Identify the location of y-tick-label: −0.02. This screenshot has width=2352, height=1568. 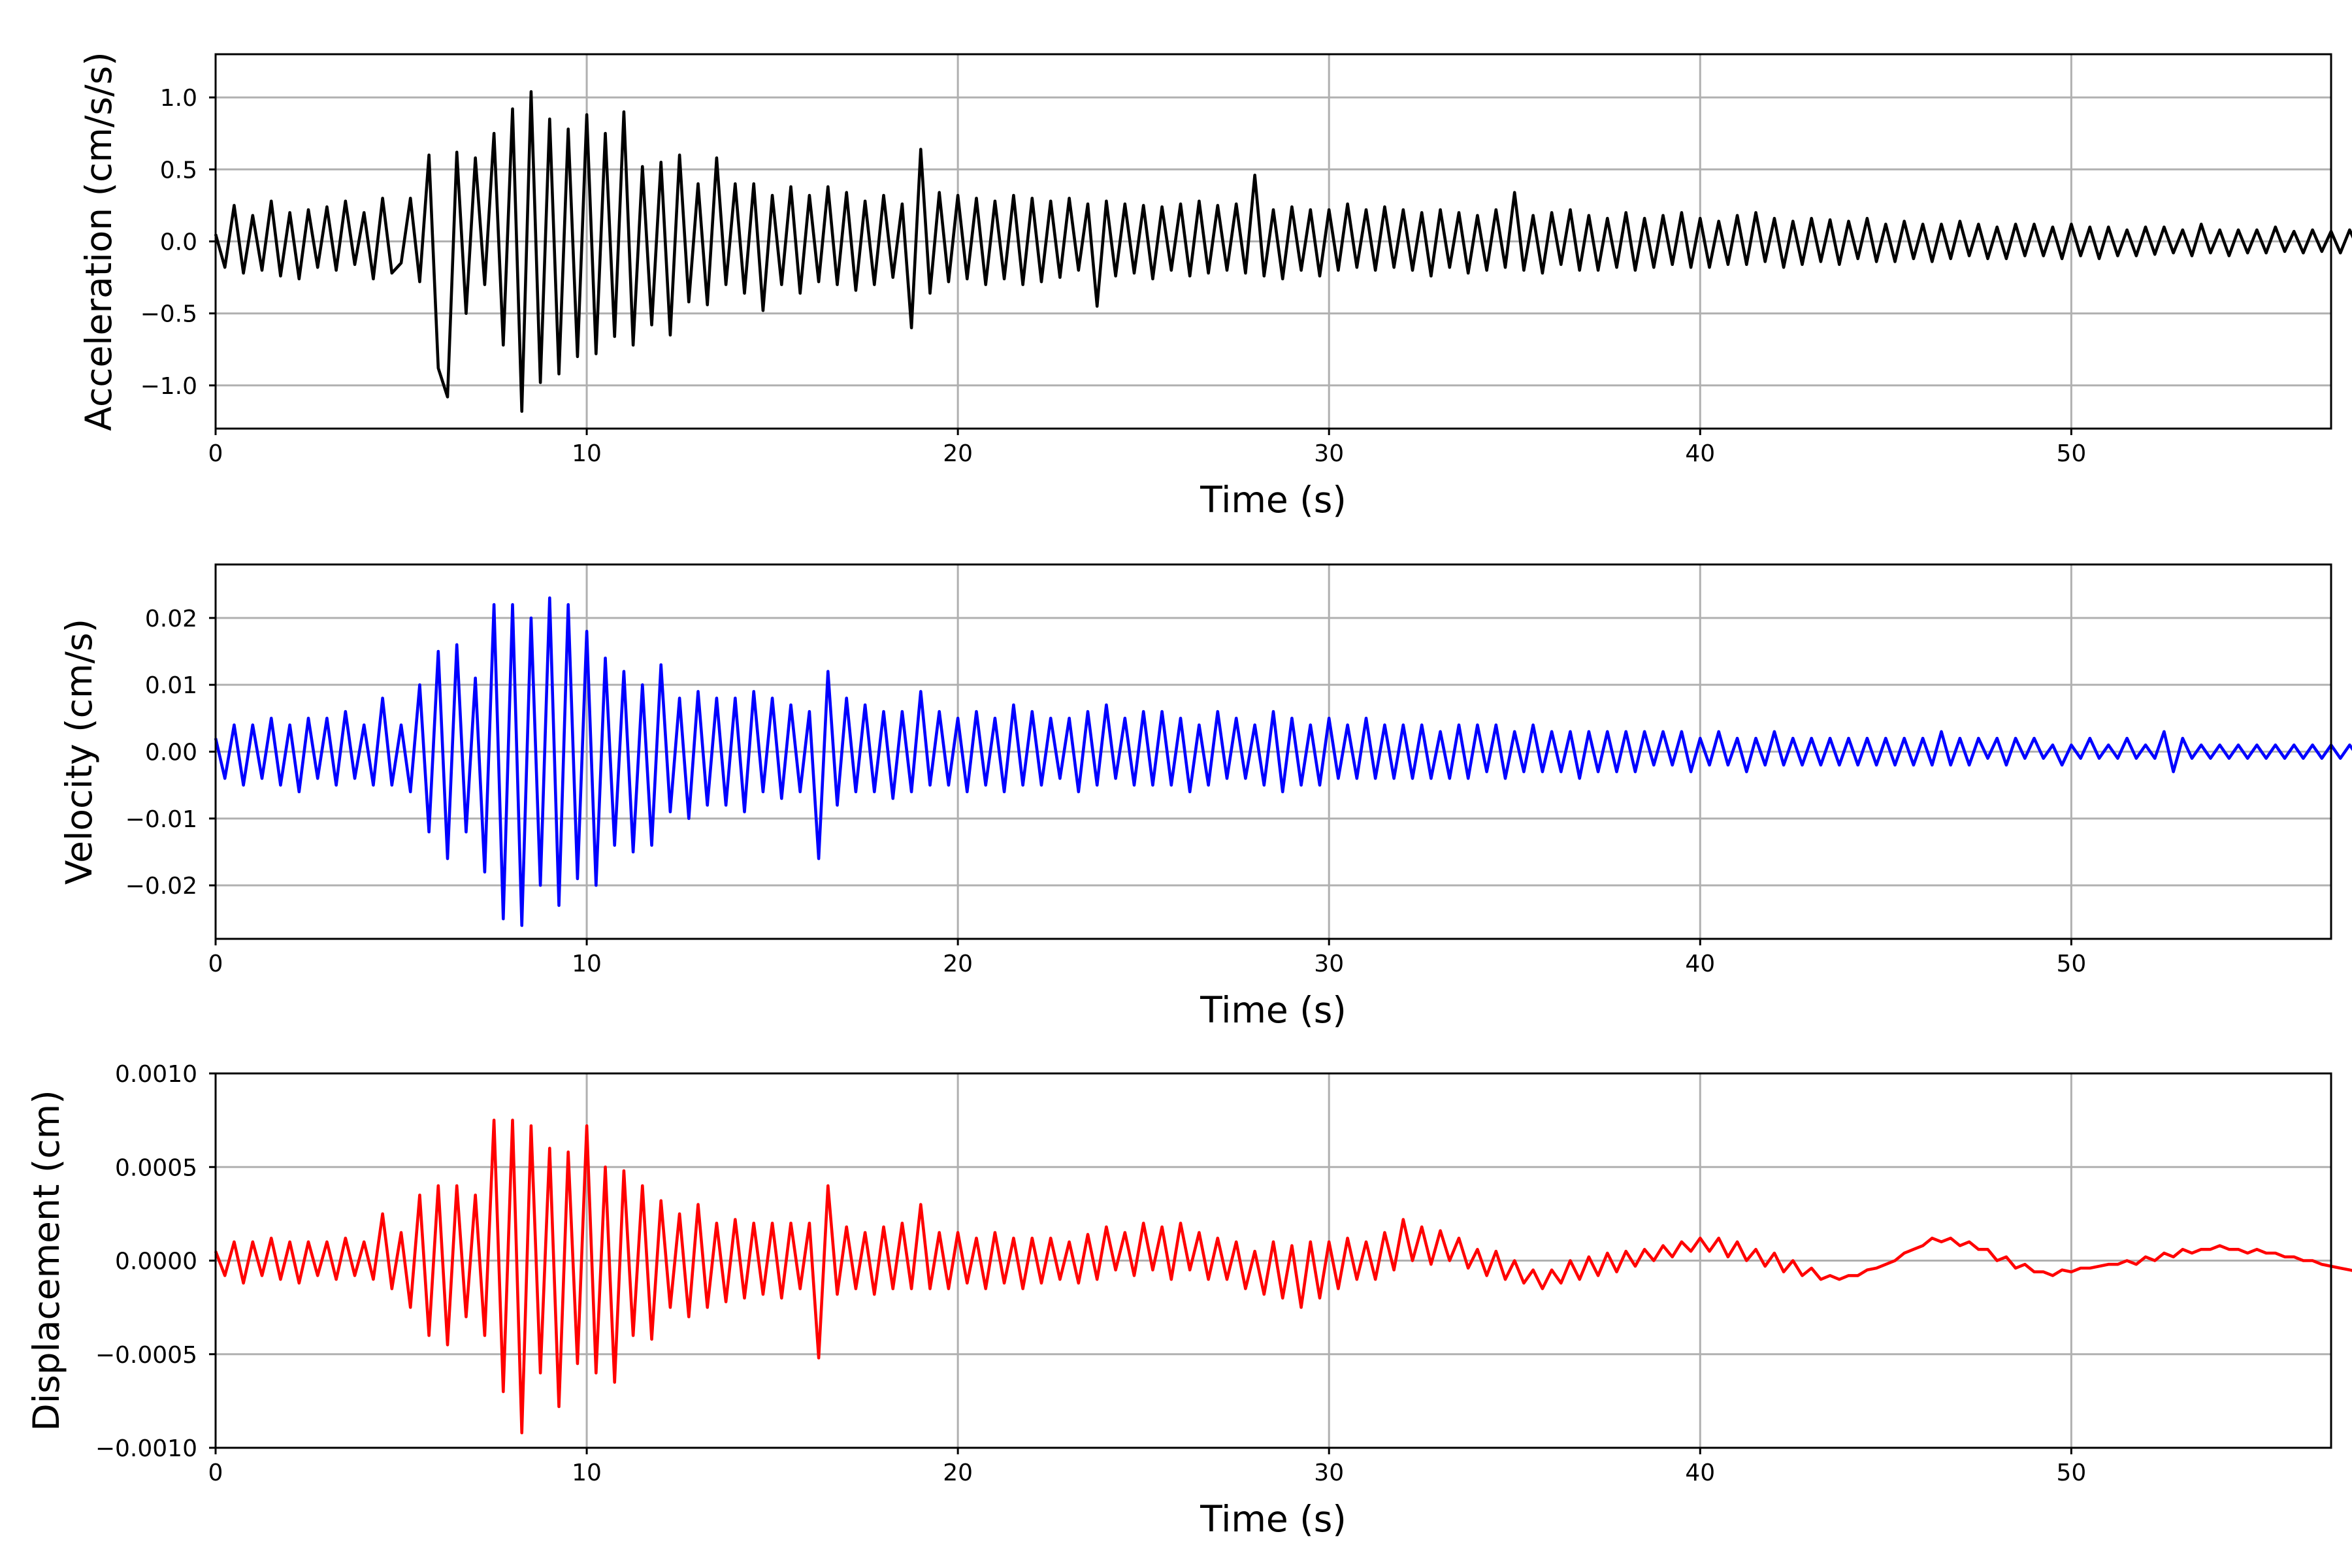
(161, 886).